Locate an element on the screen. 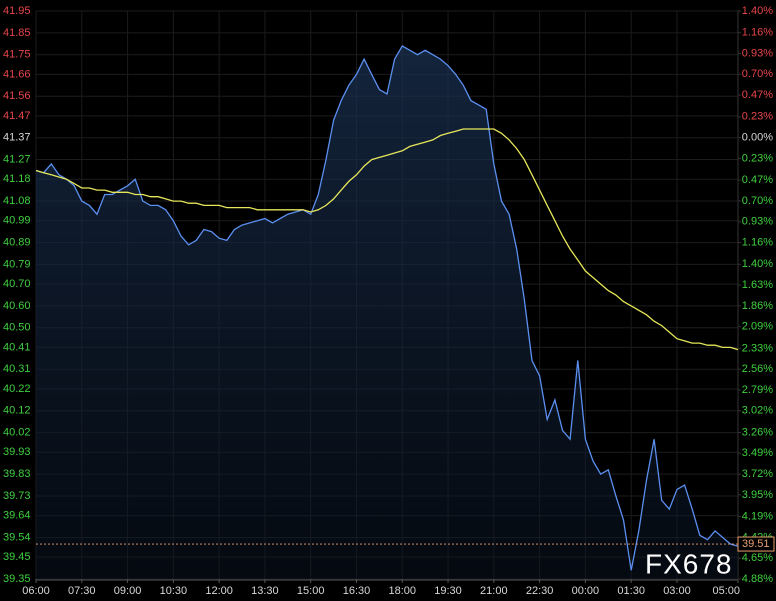 The height and width of the screenshot is (601, 776). y-tick-label: 41.56 is located at coordinates (17, 96).